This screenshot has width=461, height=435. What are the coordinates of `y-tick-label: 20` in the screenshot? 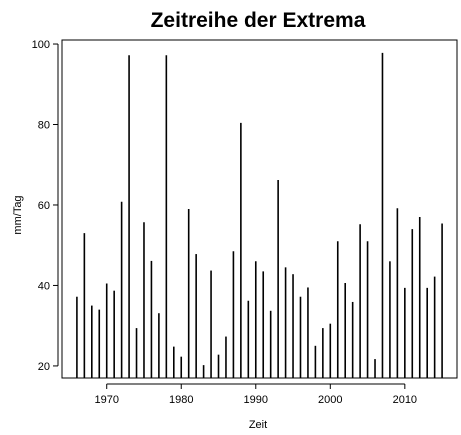 It's located at (44, 367).